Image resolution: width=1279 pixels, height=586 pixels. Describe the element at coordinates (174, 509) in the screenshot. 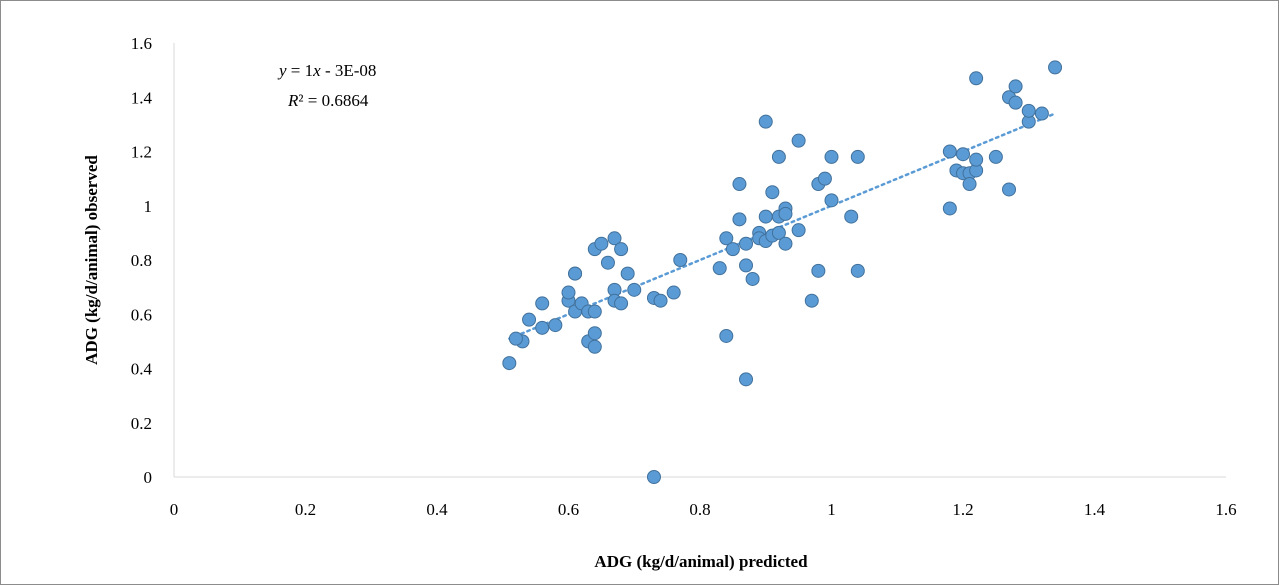

I see `x-tick-label: 0` at that location.